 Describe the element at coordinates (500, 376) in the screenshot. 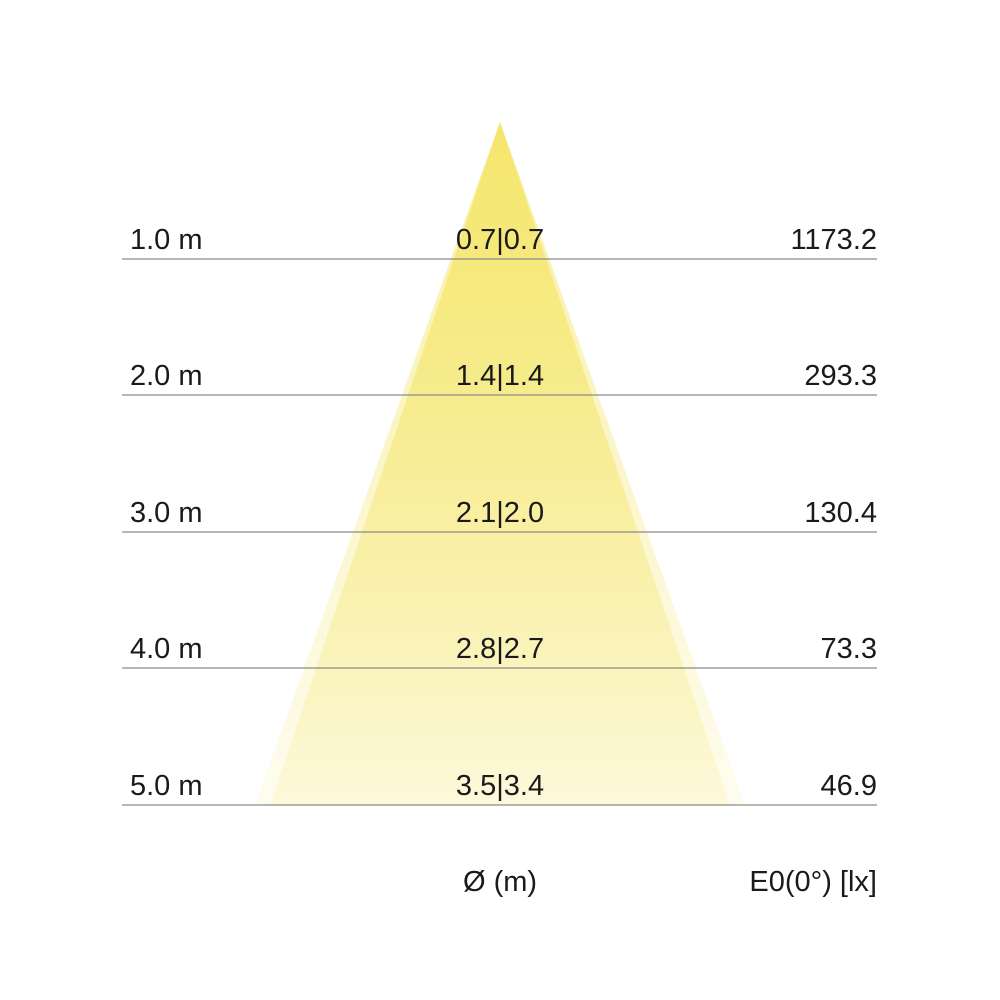

I see `diameter-value: 1.4|1.4` at that location.